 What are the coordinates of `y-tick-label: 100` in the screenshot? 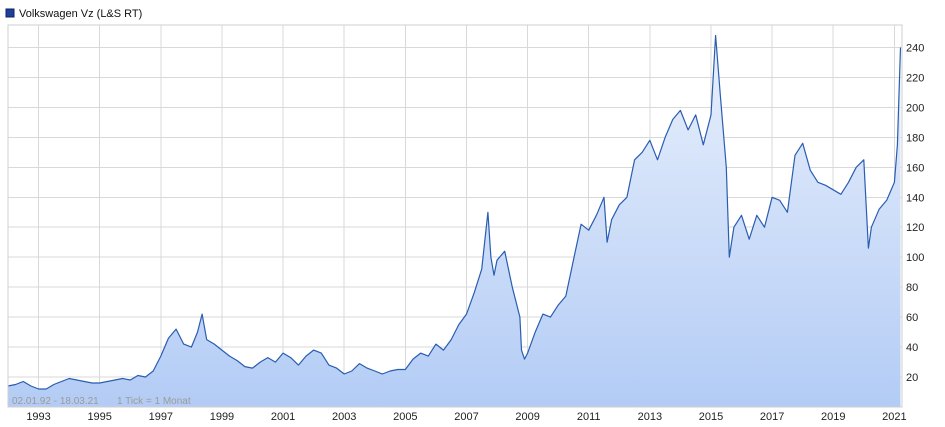 It's located at (915, 258).